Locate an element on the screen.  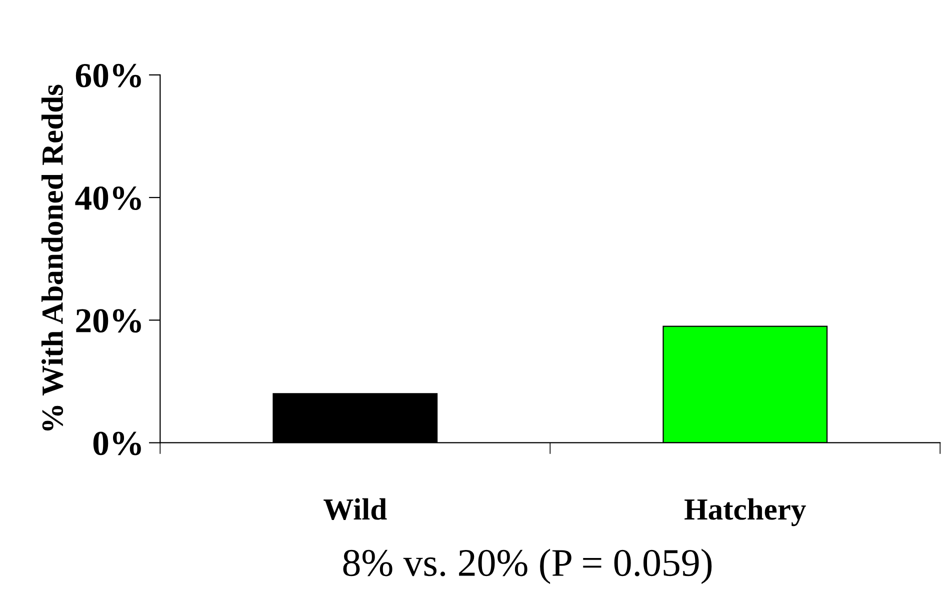
y-tick-label: 20% is located at coordinates (108, 321).